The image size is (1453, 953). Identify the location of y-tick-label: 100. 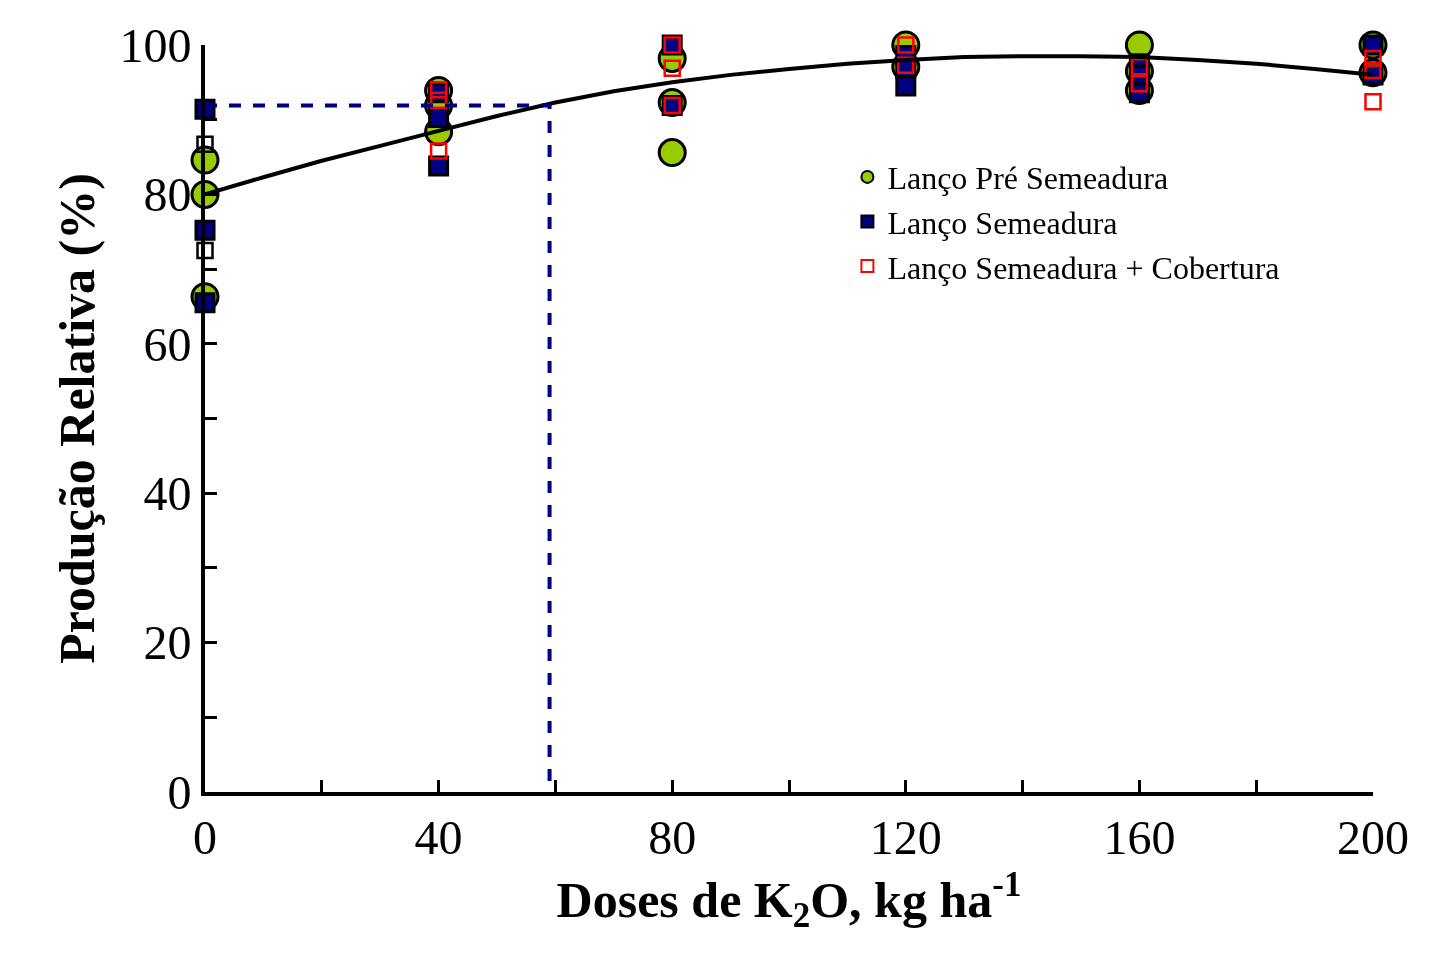
(155, 45).